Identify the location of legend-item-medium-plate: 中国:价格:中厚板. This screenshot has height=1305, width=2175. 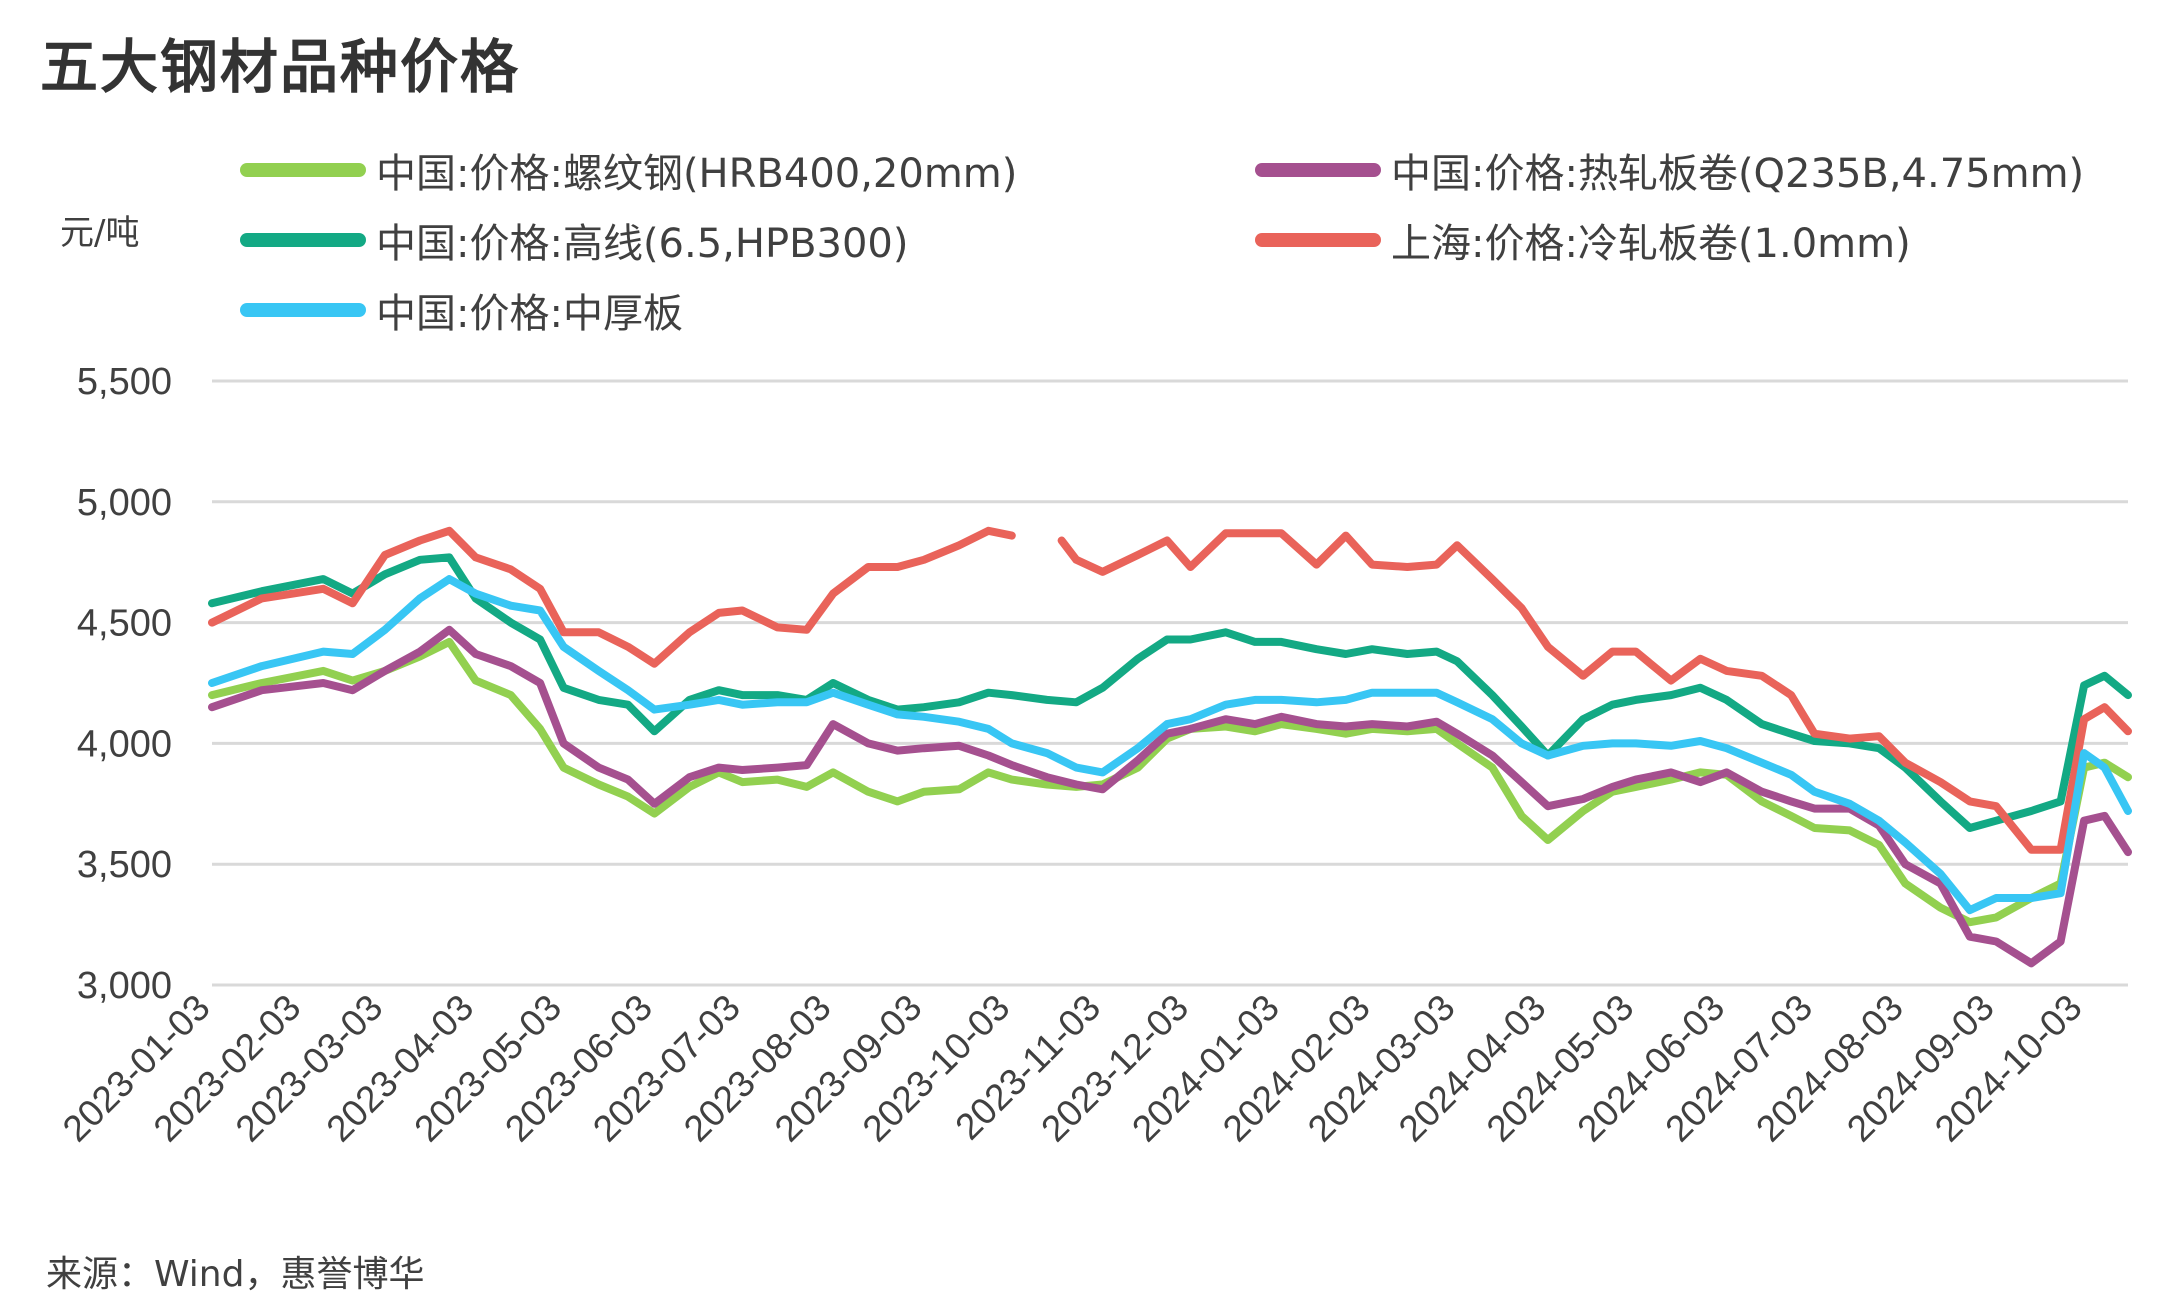
(461, 311).